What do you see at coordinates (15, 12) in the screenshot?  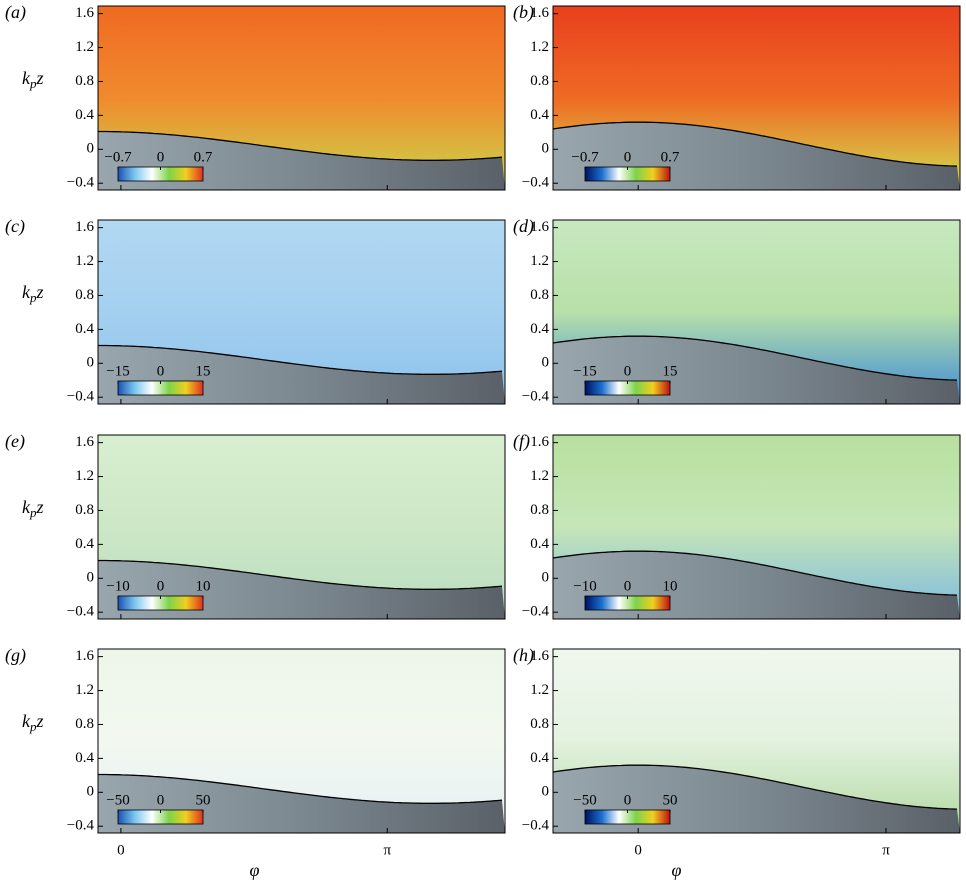 I see `panel-label: (a)` at bounding box center [15, 12].